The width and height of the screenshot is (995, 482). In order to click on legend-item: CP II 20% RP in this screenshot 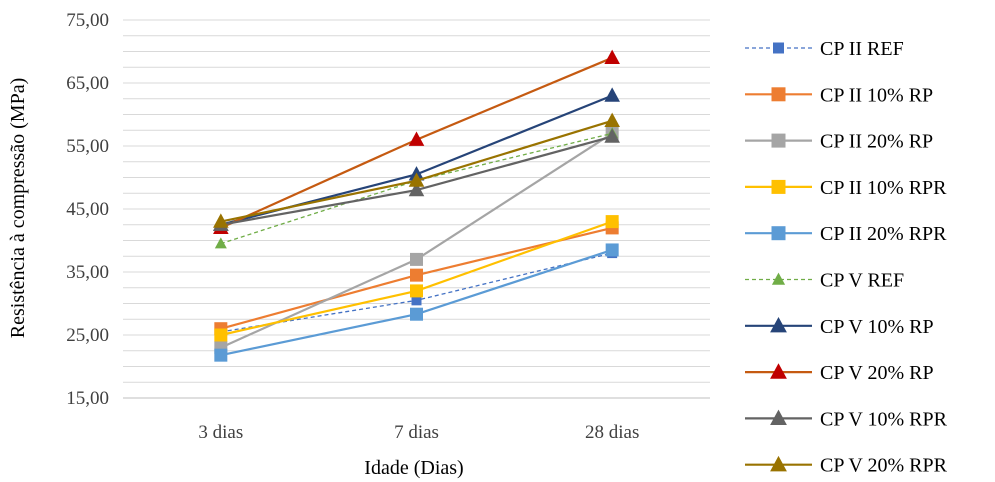, I will do `click(839, 142)`.